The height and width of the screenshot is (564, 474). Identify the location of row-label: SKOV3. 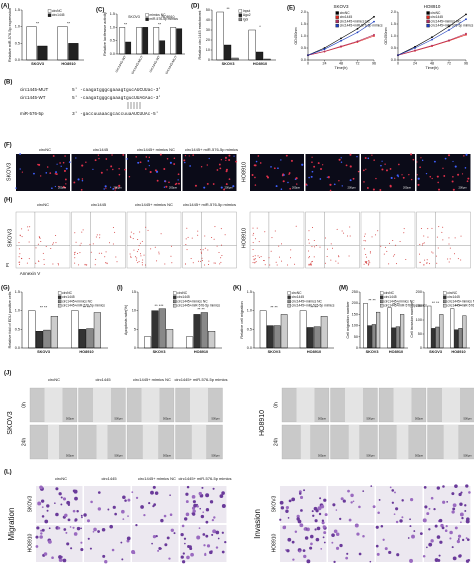
(274, 503).